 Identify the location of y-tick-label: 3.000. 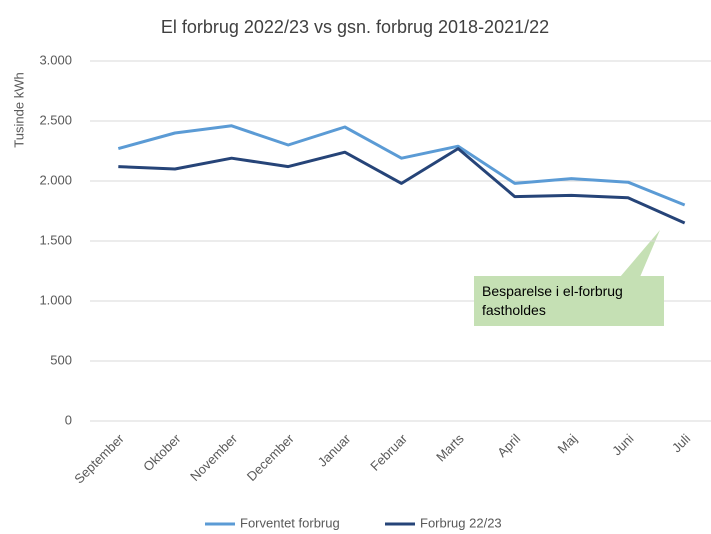
(55, 59).